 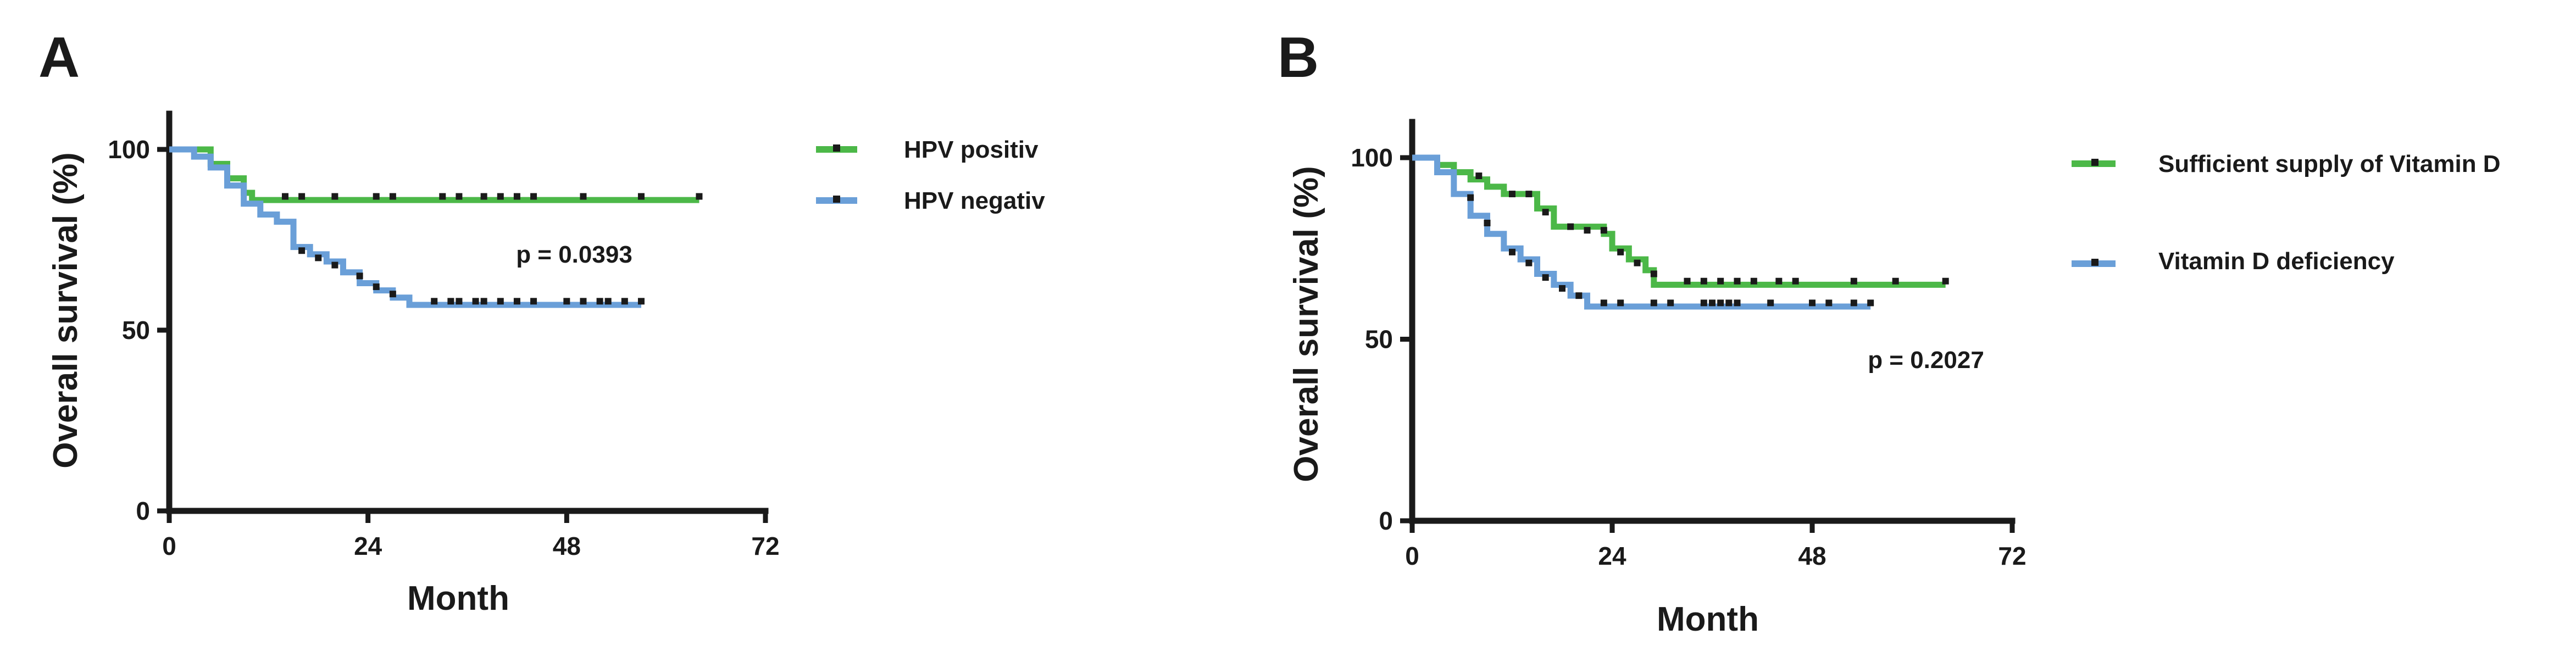 I want to click on legend-label-1: Vitamin D deficiency, so click(x=2276, y=261).